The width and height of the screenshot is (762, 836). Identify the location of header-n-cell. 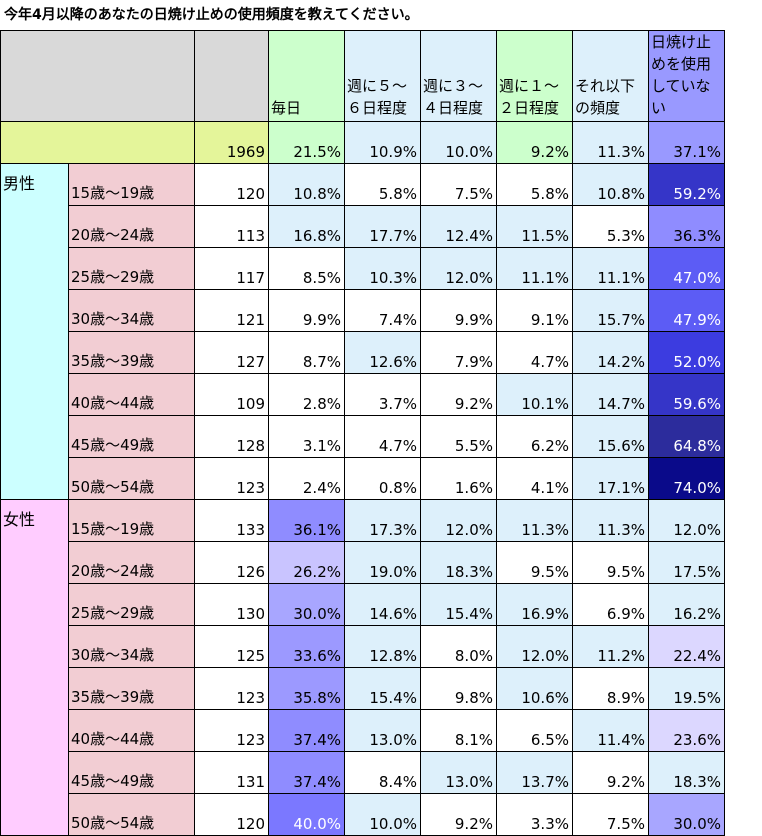
(231, 76).